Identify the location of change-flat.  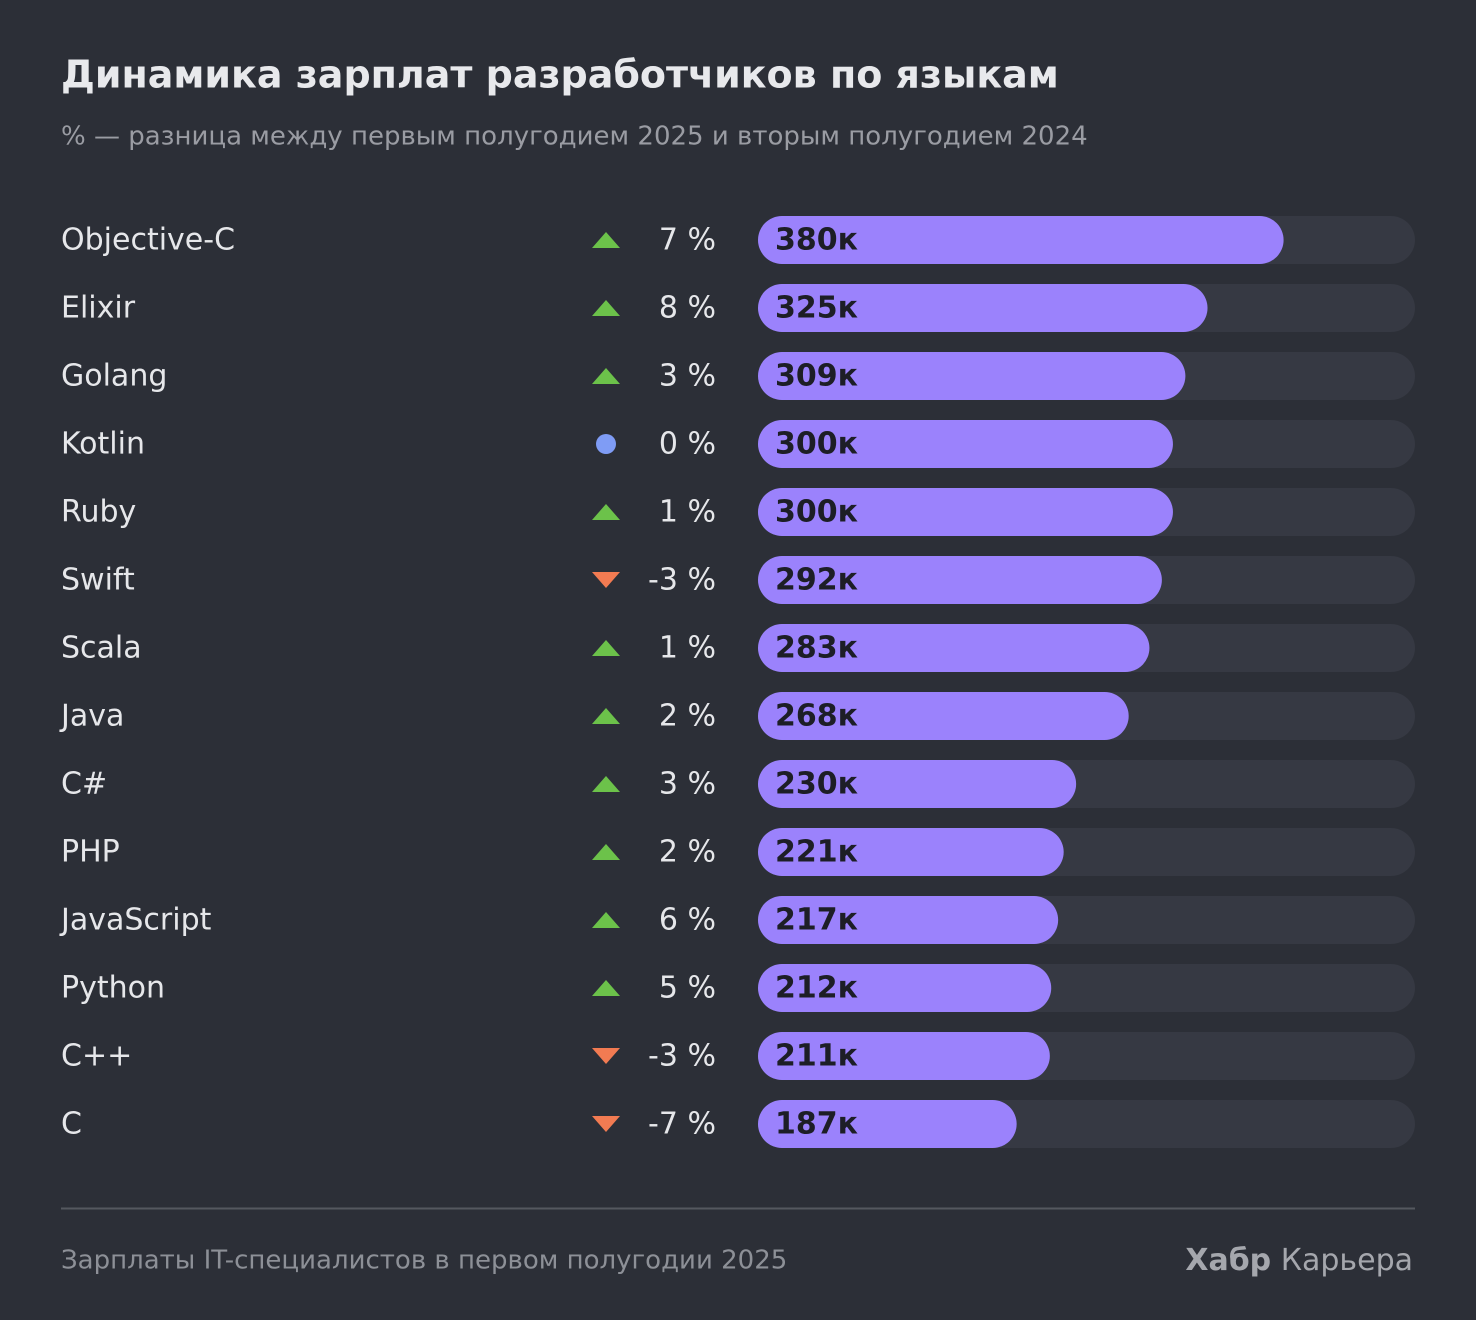
(606, 444).